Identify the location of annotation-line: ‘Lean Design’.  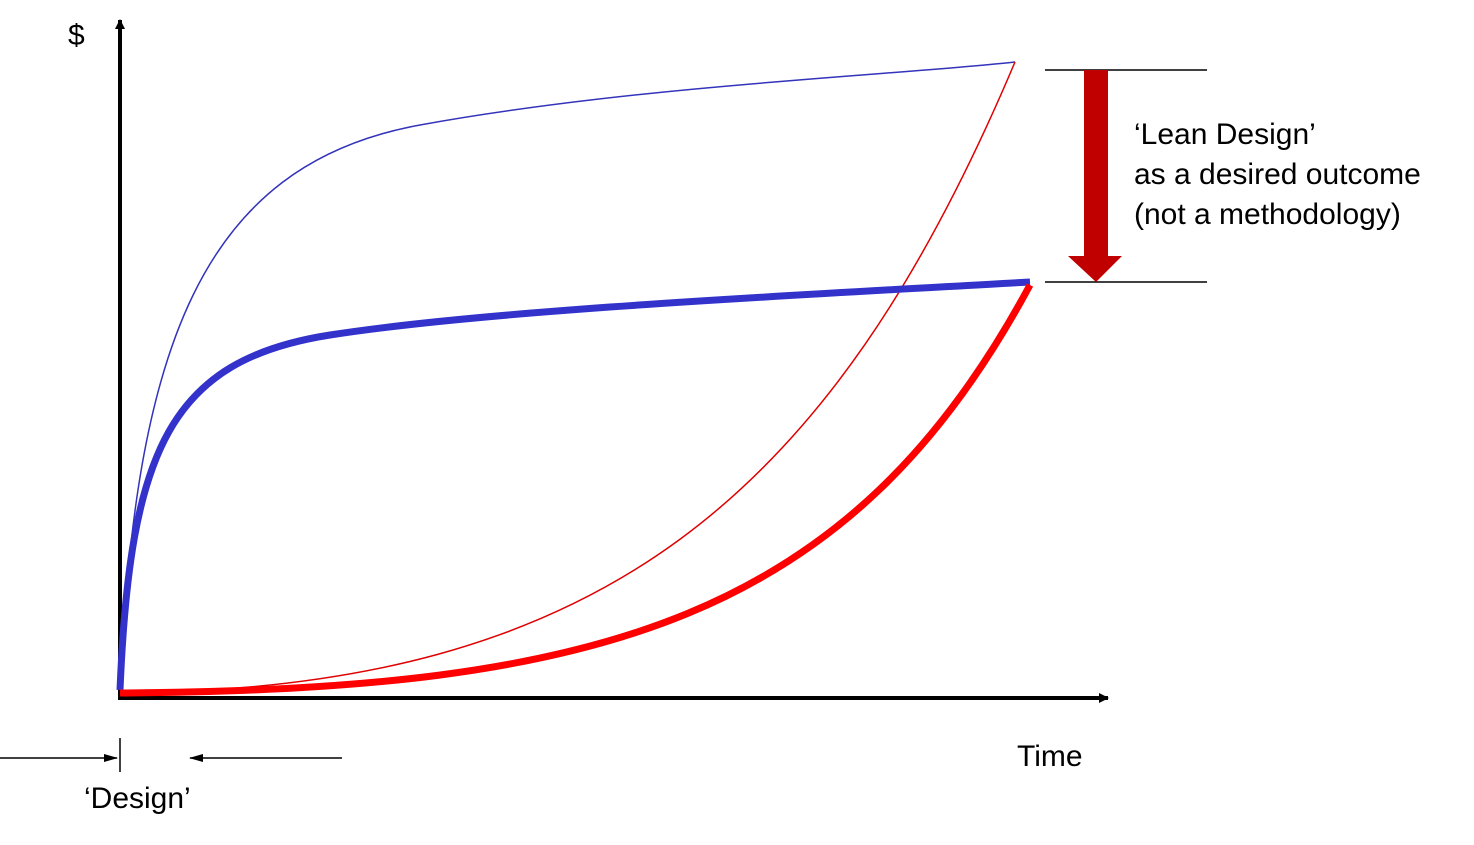
(1225, 134).